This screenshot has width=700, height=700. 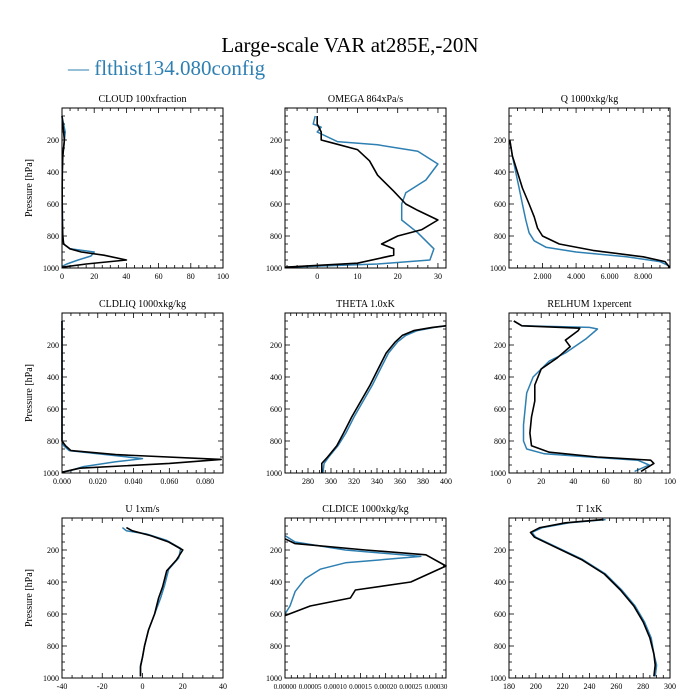 I want to click on panel-title: RELHUM 1xpercent, so click(x=589, y=304).